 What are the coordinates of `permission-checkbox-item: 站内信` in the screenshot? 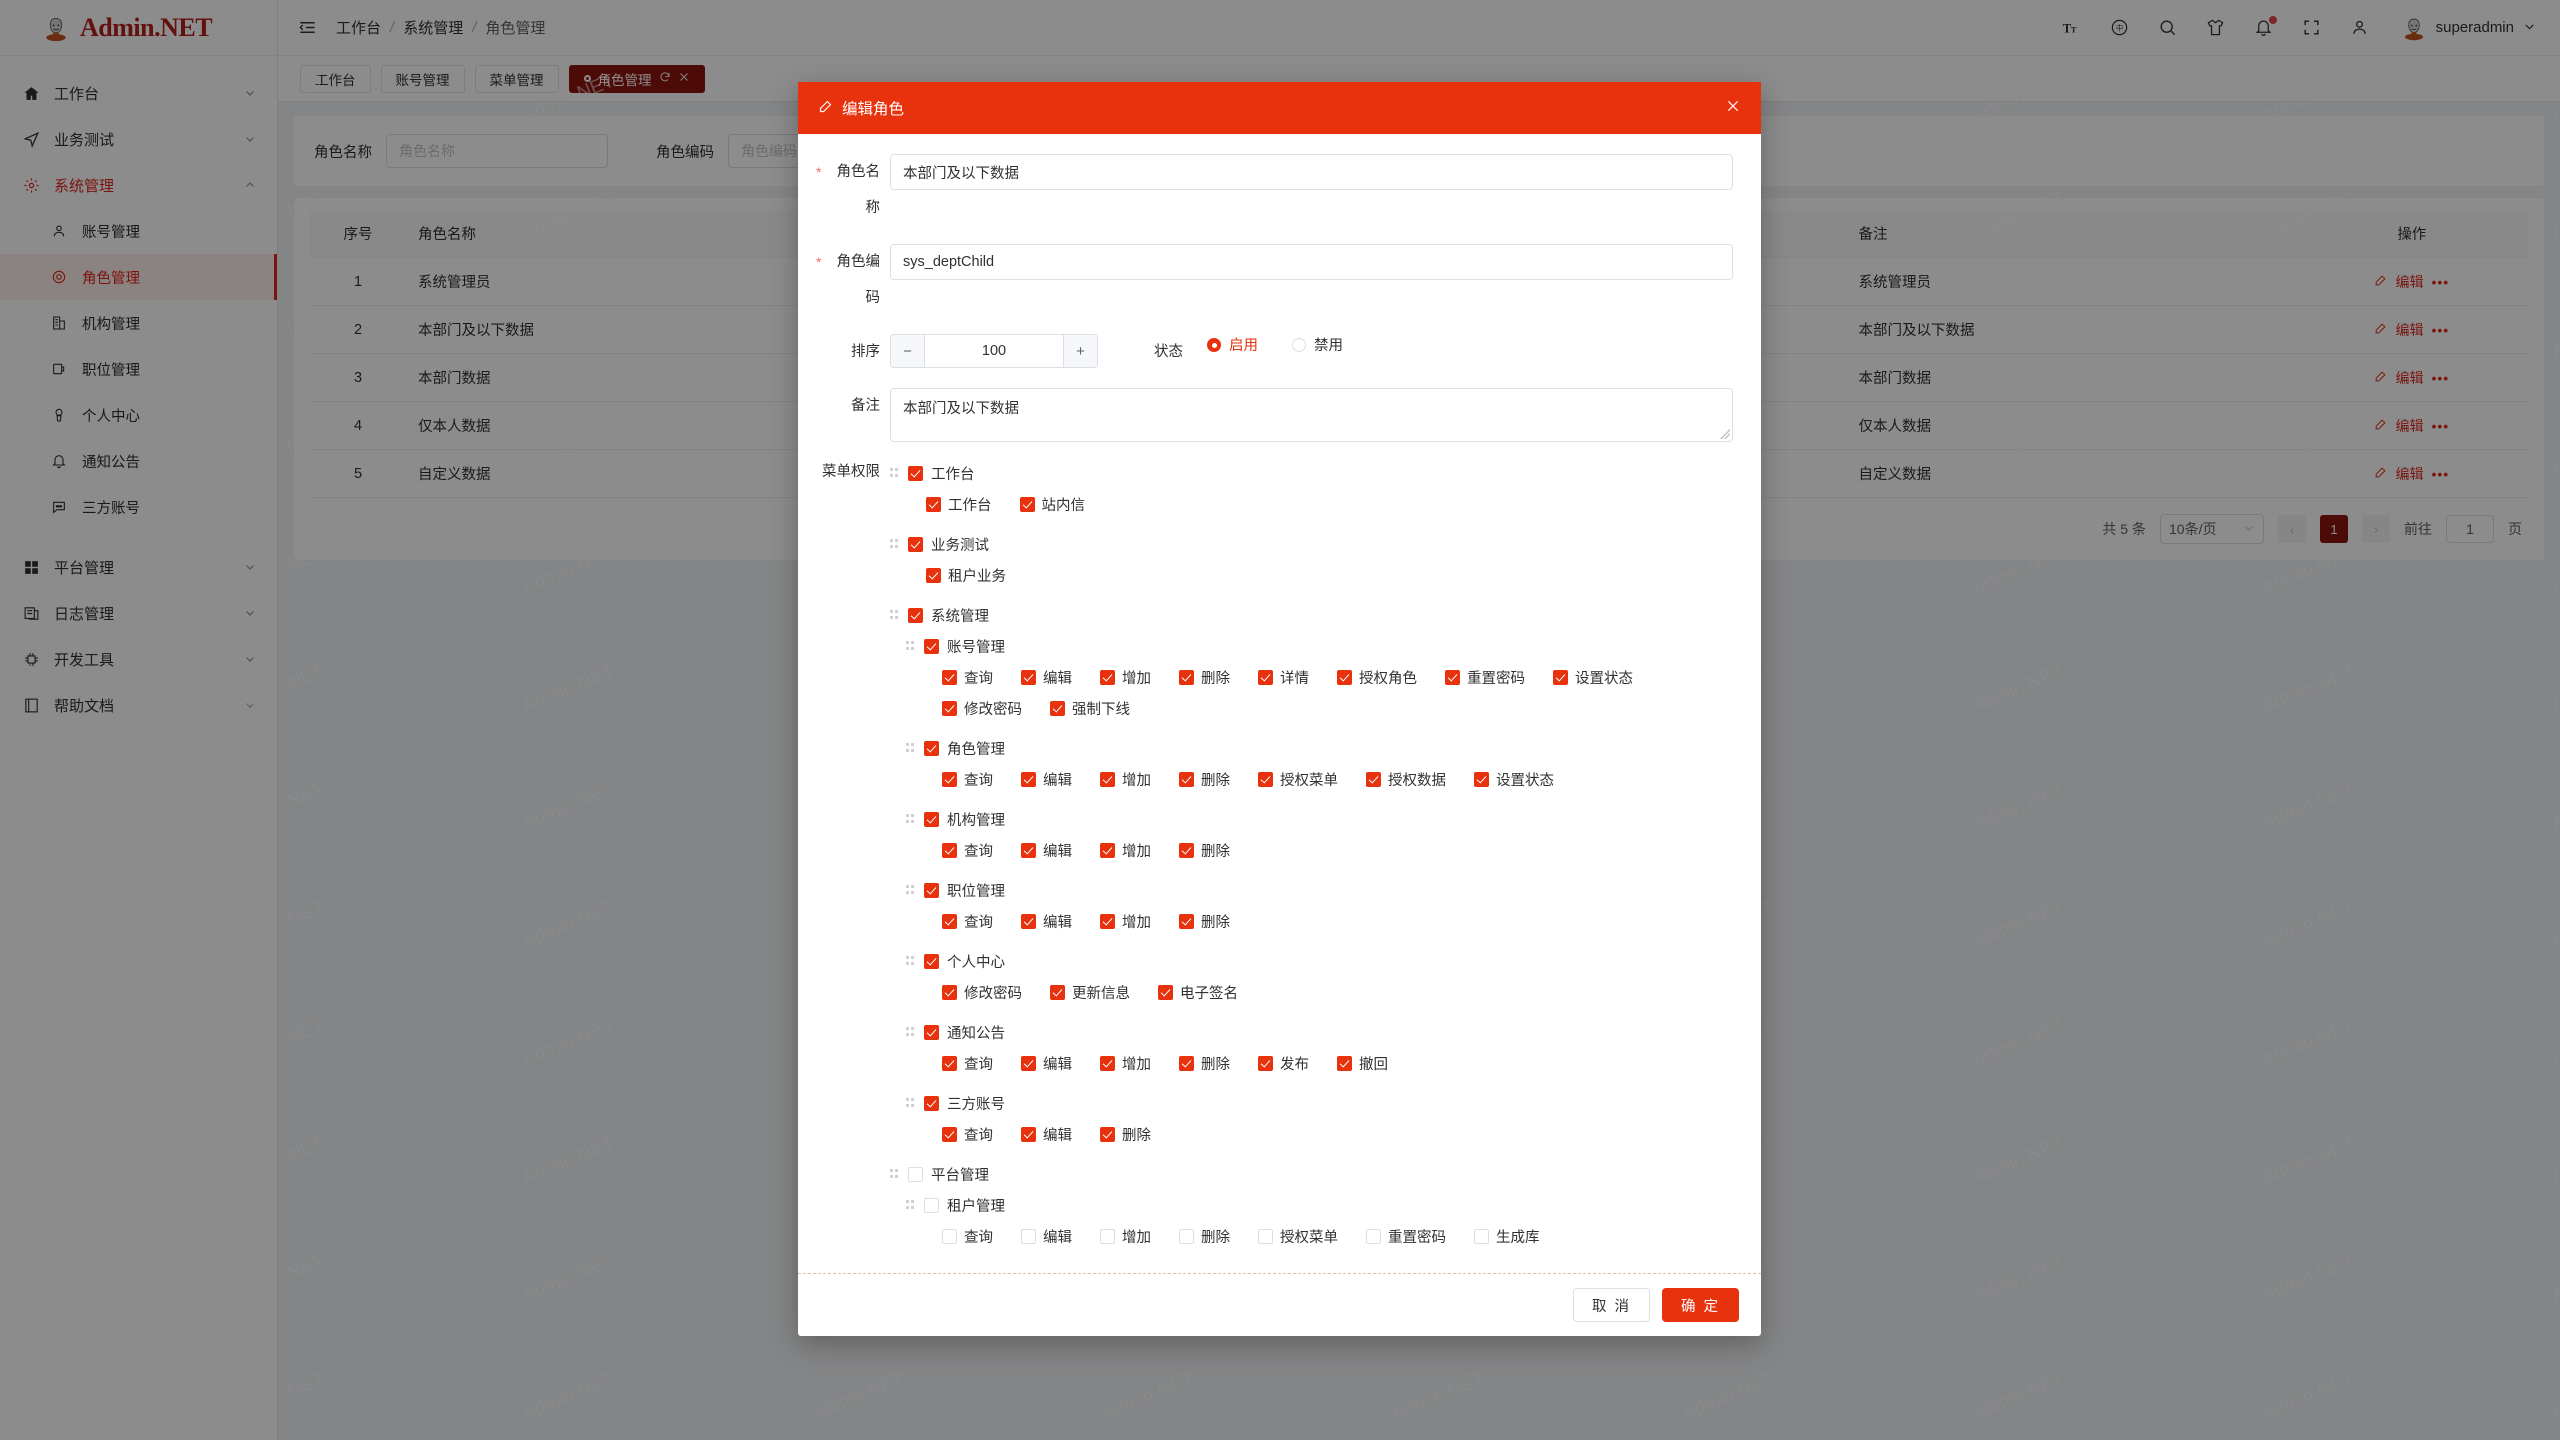 It's located at (1052, 504).